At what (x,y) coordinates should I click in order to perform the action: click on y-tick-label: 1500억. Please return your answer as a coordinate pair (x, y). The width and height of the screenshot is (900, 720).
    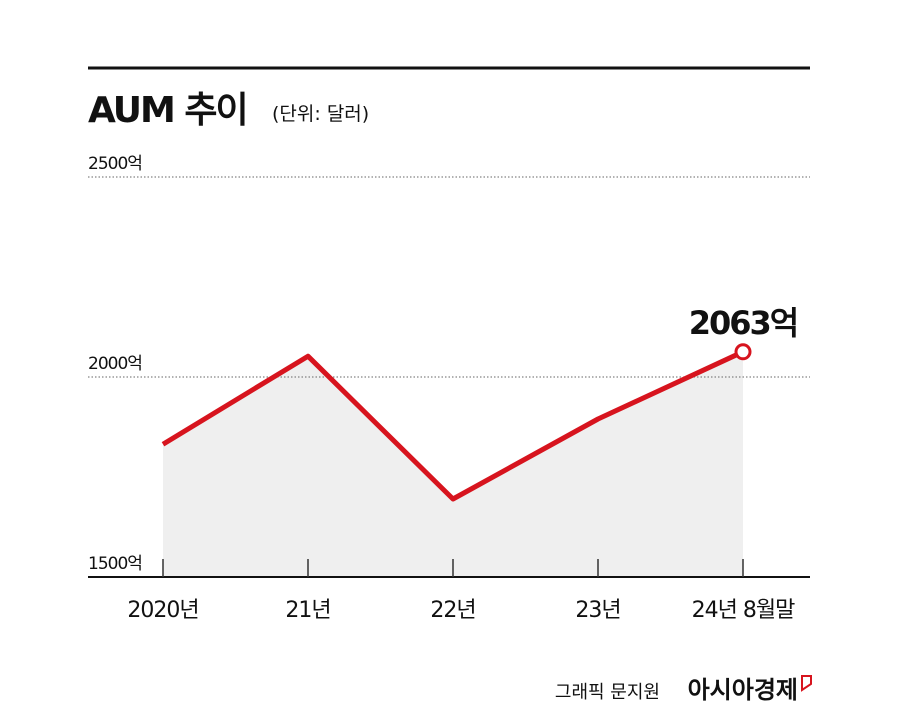
    Looking at the image, I should click on (115, 564).